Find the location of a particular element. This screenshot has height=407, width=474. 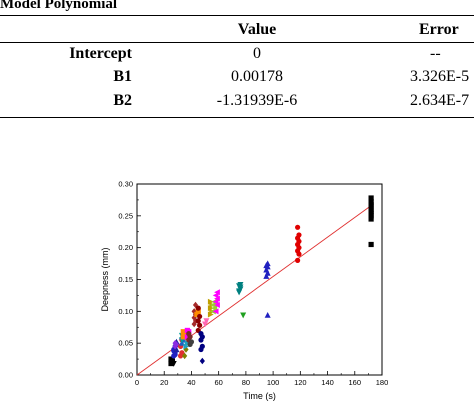

row-intercept-label: Intercept is located at coordinates (100, 53).